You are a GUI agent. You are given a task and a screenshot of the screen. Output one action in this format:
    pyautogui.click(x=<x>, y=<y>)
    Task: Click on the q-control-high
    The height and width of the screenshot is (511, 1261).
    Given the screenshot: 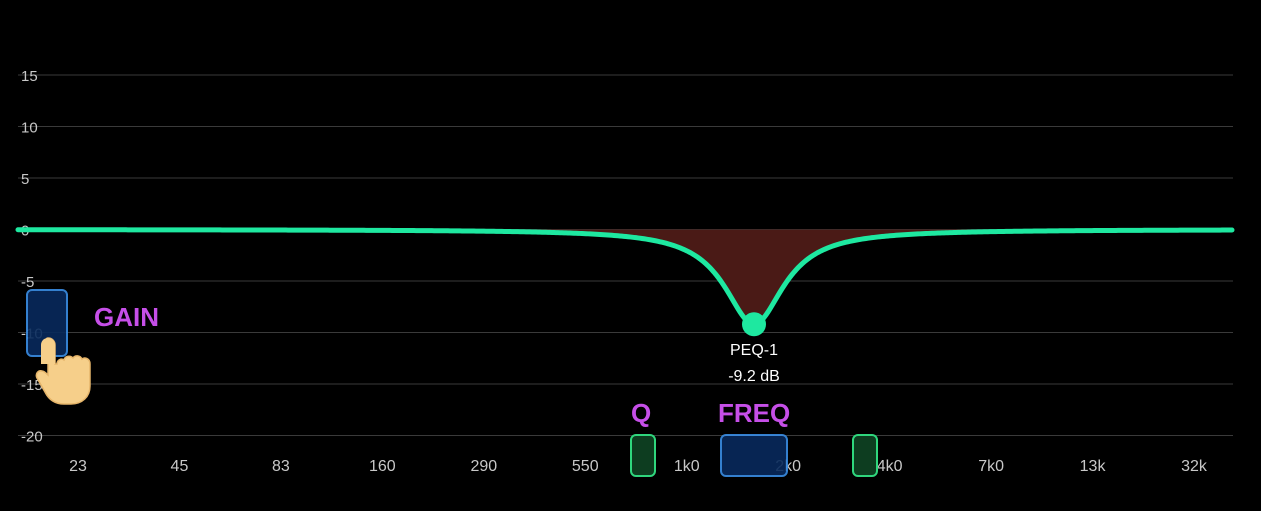 What is the action you would take?
    pyautogui.click(x=865, y=455)
    